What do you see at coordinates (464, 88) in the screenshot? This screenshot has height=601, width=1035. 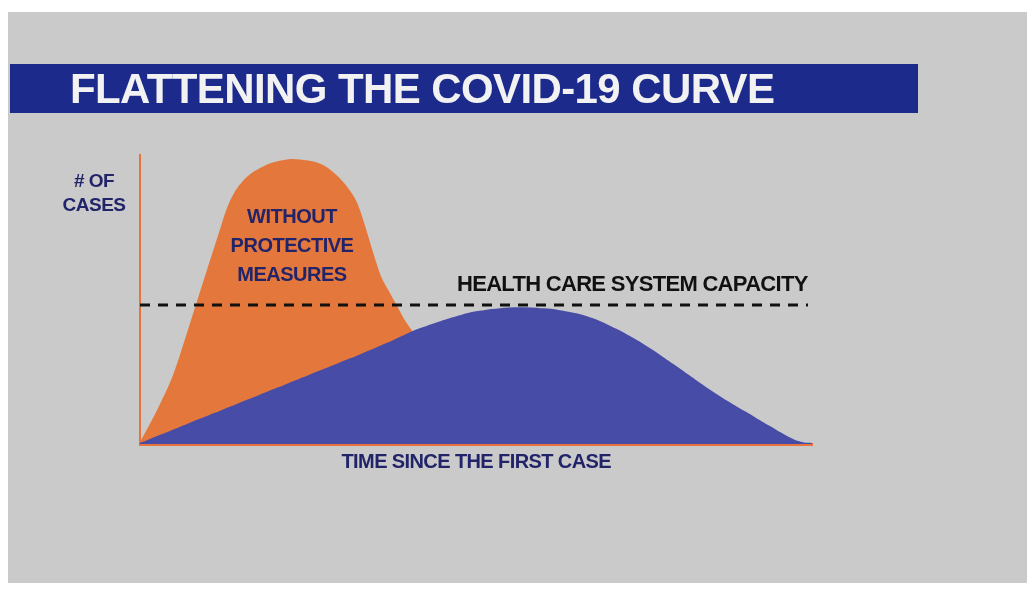 I see `chart-title: FLATTENING THE COVID-19 CURVE` at bounding box center [464, 88].